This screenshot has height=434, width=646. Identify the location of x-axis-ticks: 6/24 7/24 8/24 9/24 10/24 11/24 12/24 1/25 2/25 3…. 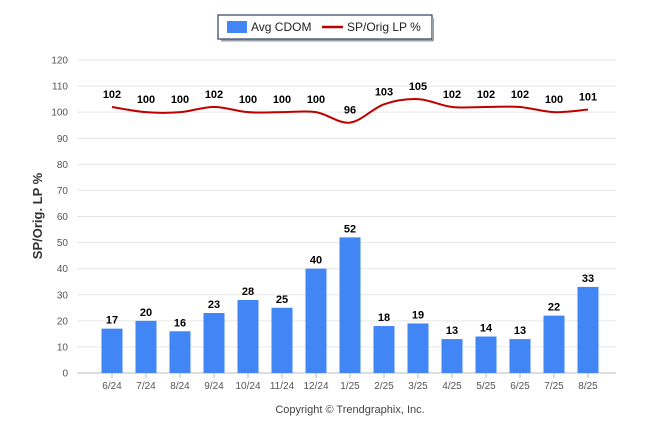
(350, 382).